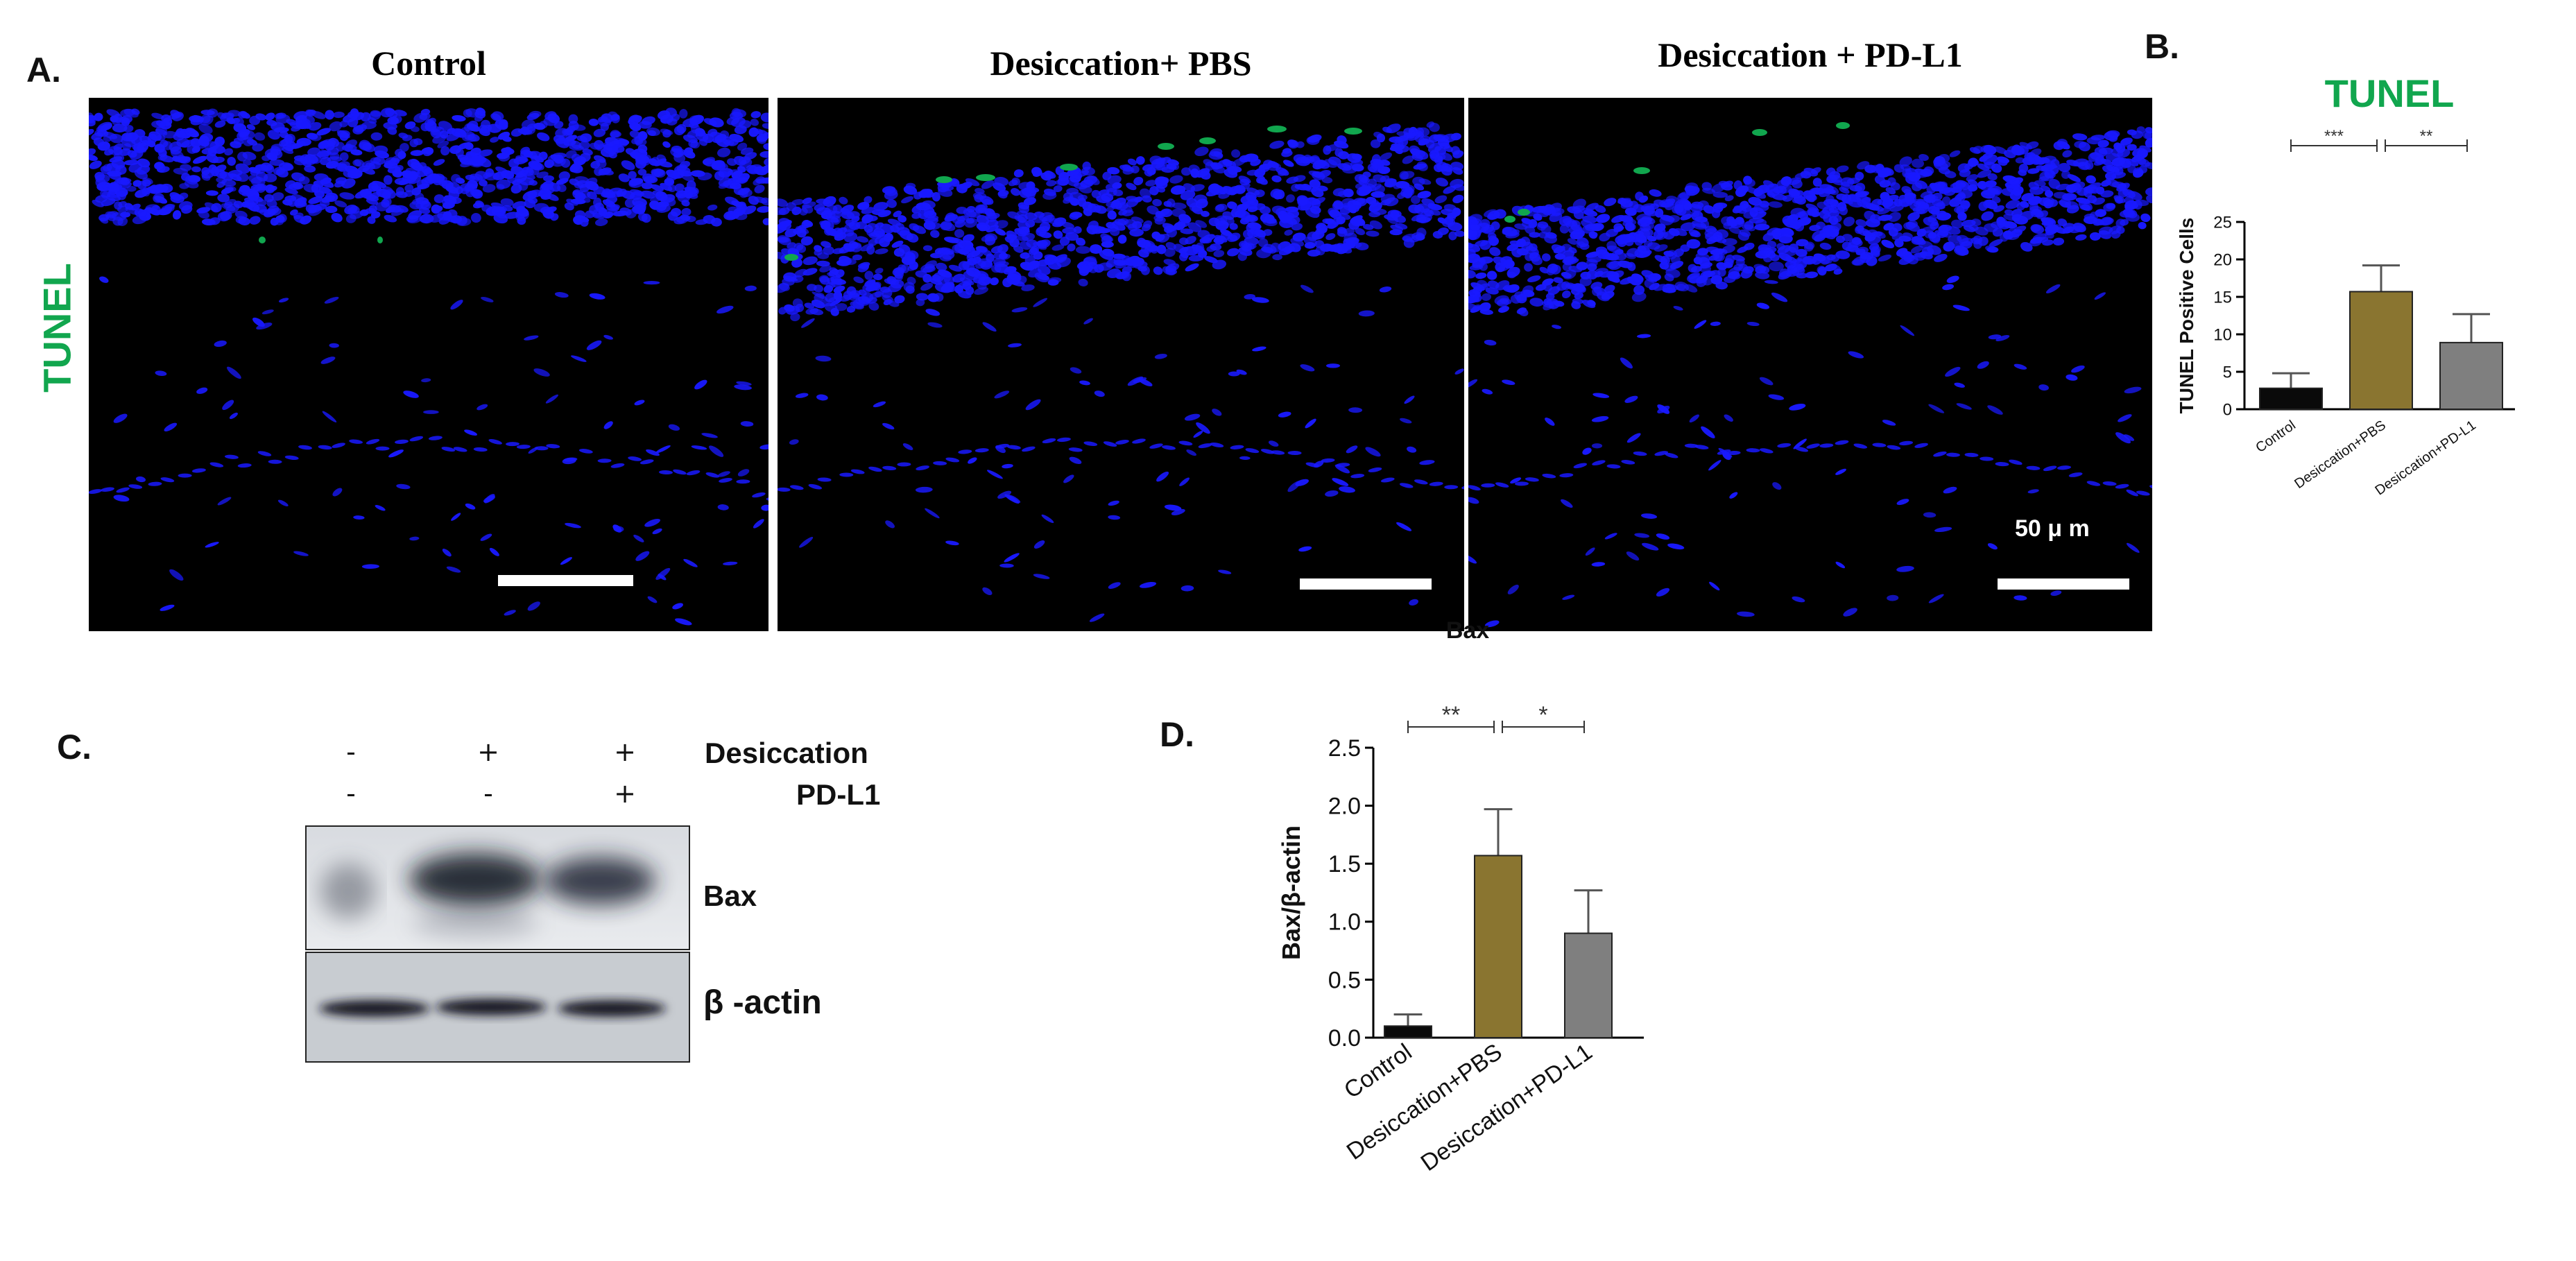 The image size is (2576, 1261). What do you see at coordinates (838, 795) in the screenshot?
I see `pdl1-row-label: PD-L1` at bounding box center [838, 795].